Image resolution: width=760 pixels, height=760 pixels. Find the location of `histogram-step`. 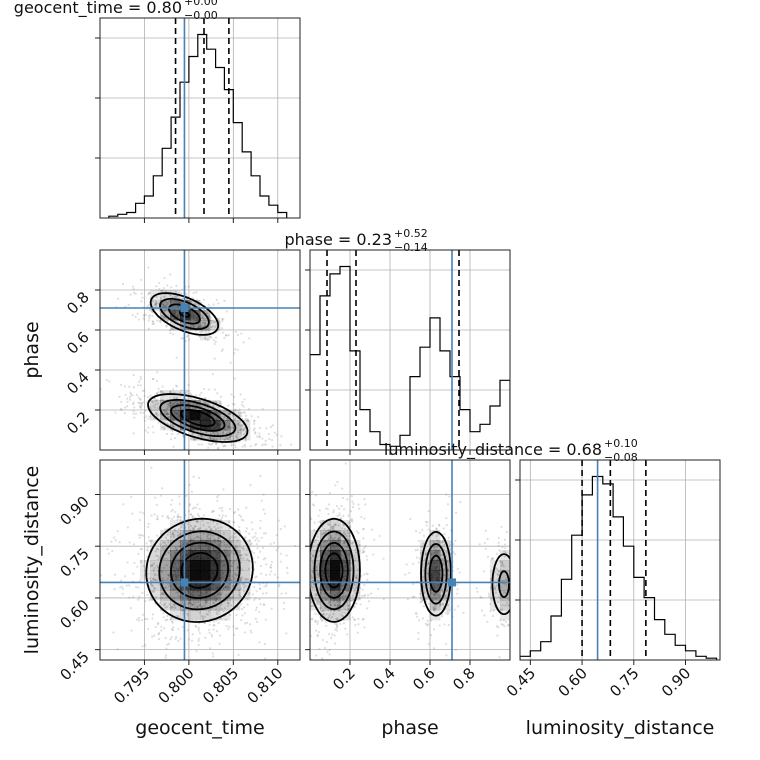

histogram-step is located at coordinates (410, 357).